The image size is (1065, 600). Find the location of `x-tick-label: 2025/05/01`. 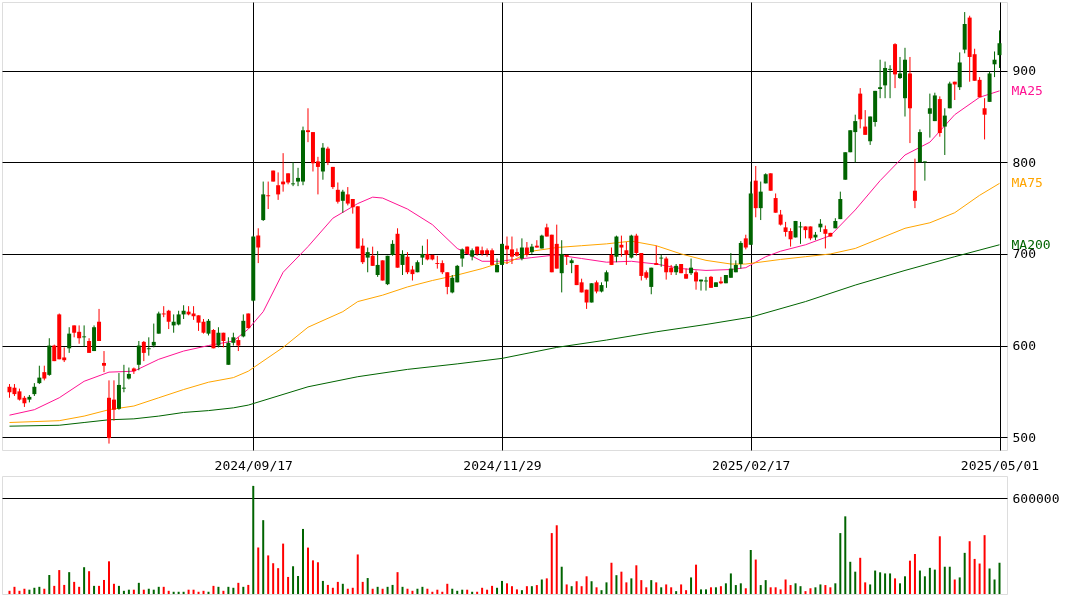

x-tick-label: 2025/05/01 is located at coordinates (1000, 465).